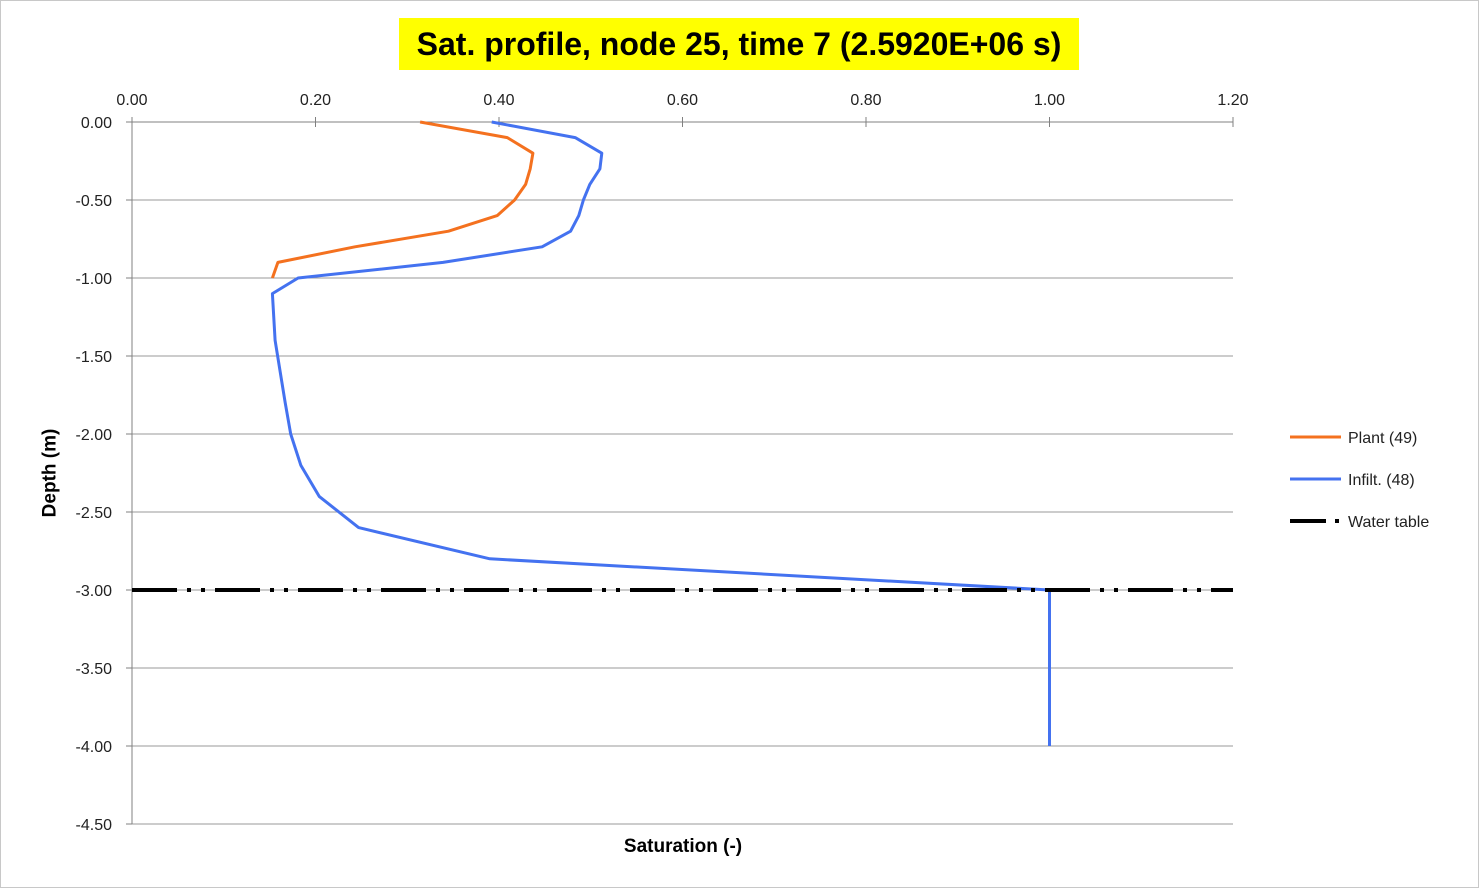  Describe the element at coordinates (94, 513) in the screenshot. I see `y-tick-label: -2.50` at that location.